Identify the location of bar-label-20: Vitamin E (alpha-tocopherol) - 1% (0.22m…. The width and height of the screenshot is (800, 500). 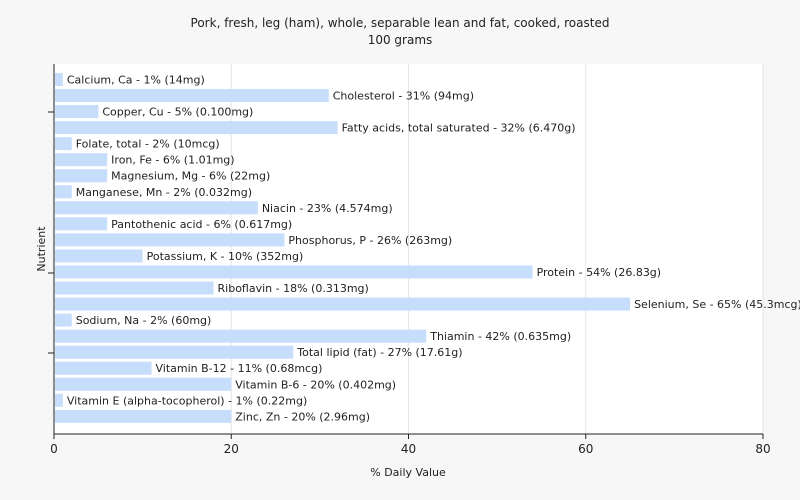
(187, 400).